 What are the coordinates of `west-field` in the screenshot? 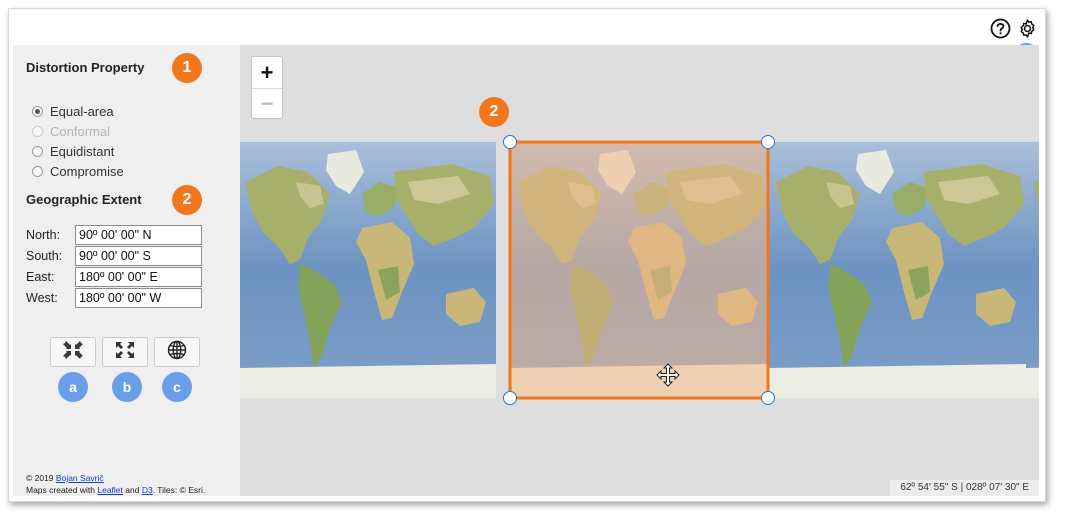 It's located at (138, 297).